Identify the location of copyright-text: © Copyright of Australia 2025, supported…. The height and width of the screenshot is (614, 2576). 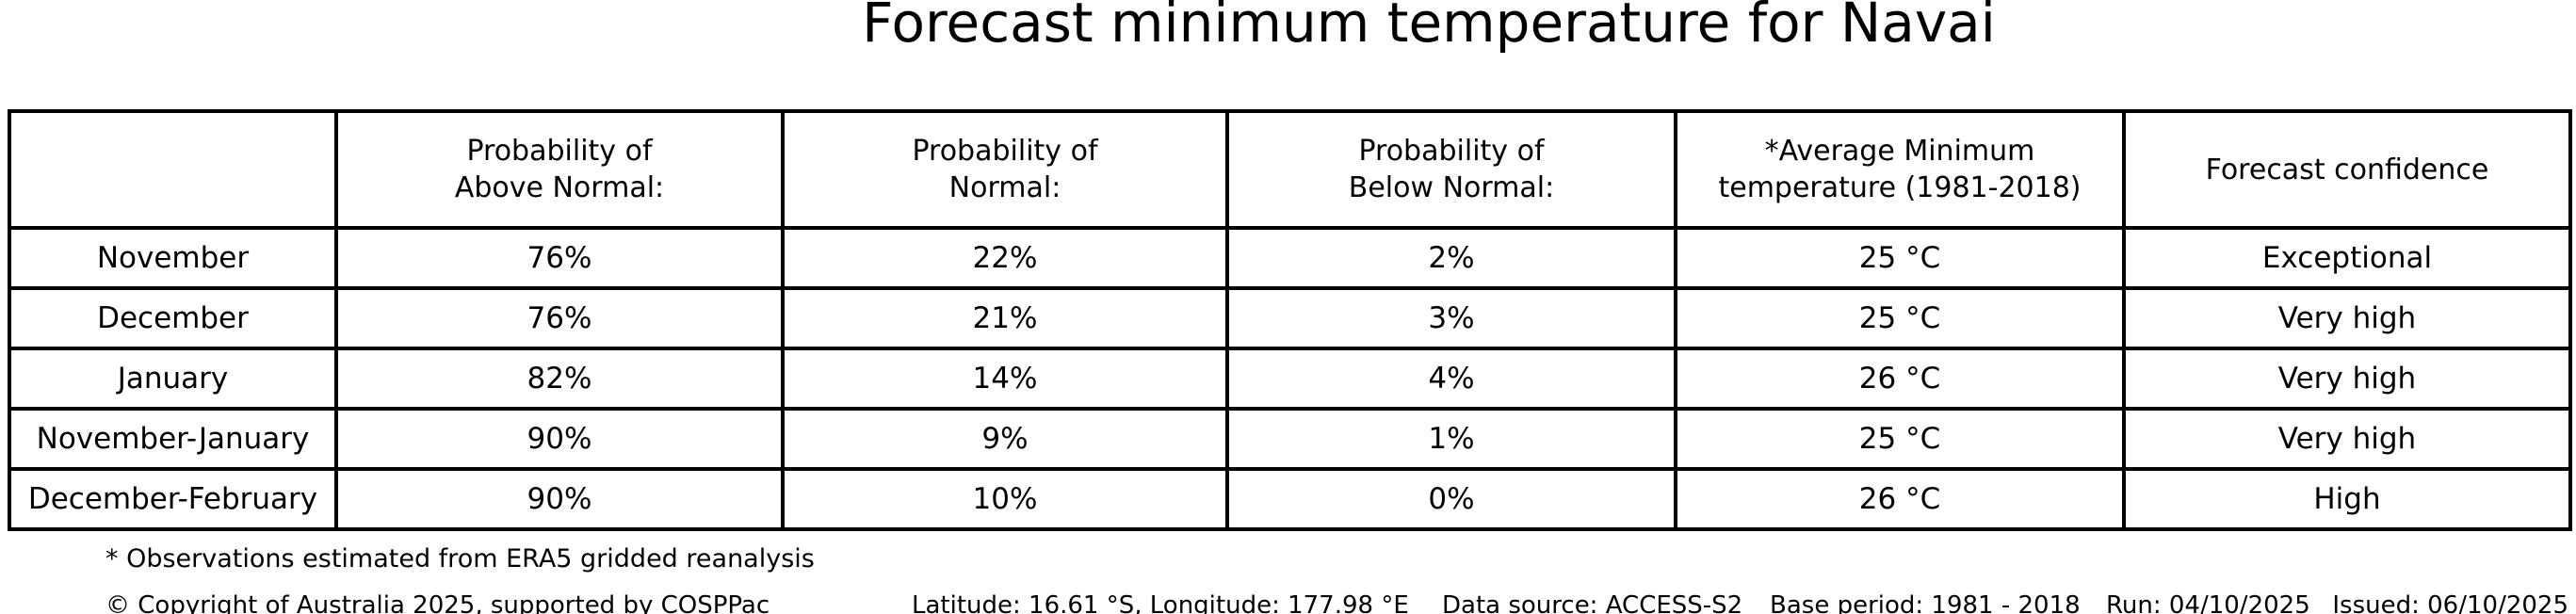
(437, 602).